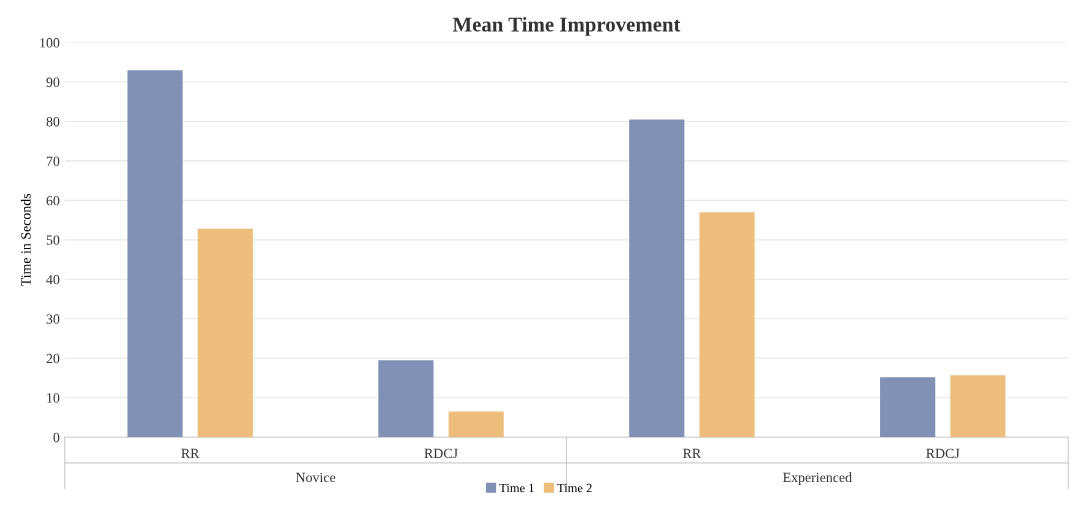 The width and height of the screenshot is (1079, 506). What do you see at coordinates (53, 240) in the screenshot?
I see `y-tick-label: 50` at bounding box center [53, 240].